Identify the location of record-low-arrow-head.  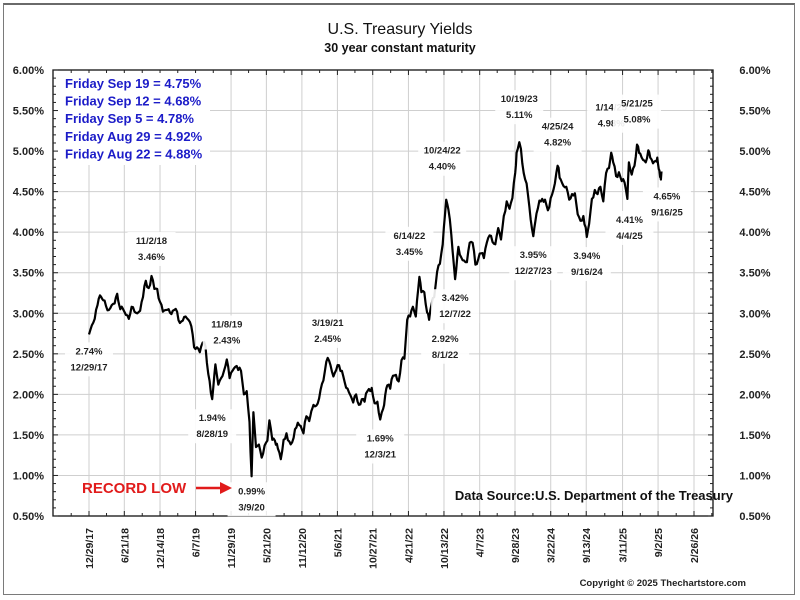
(226, 488).